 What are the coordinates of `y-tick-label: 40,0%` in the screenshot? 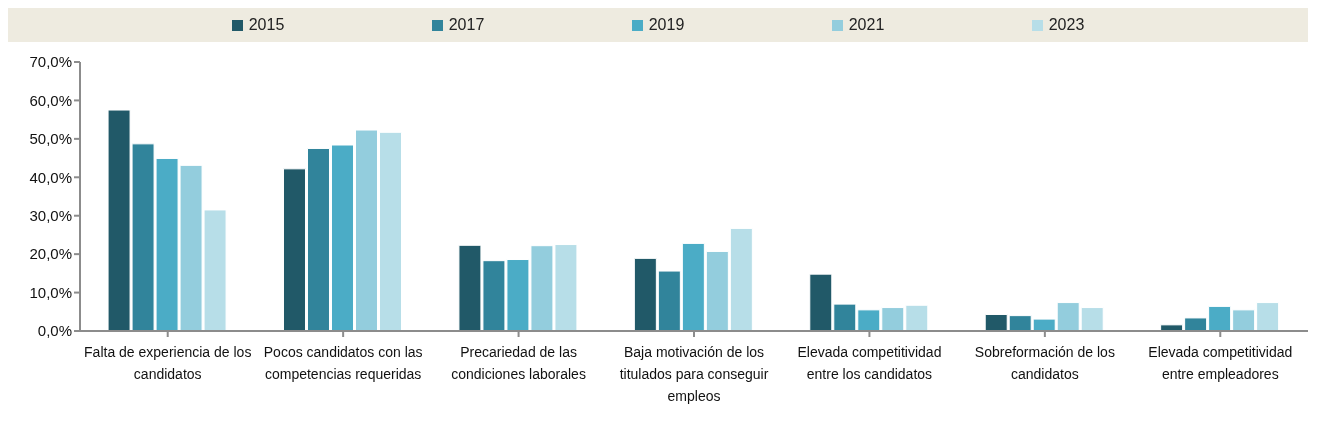 It's located at (50, 177).